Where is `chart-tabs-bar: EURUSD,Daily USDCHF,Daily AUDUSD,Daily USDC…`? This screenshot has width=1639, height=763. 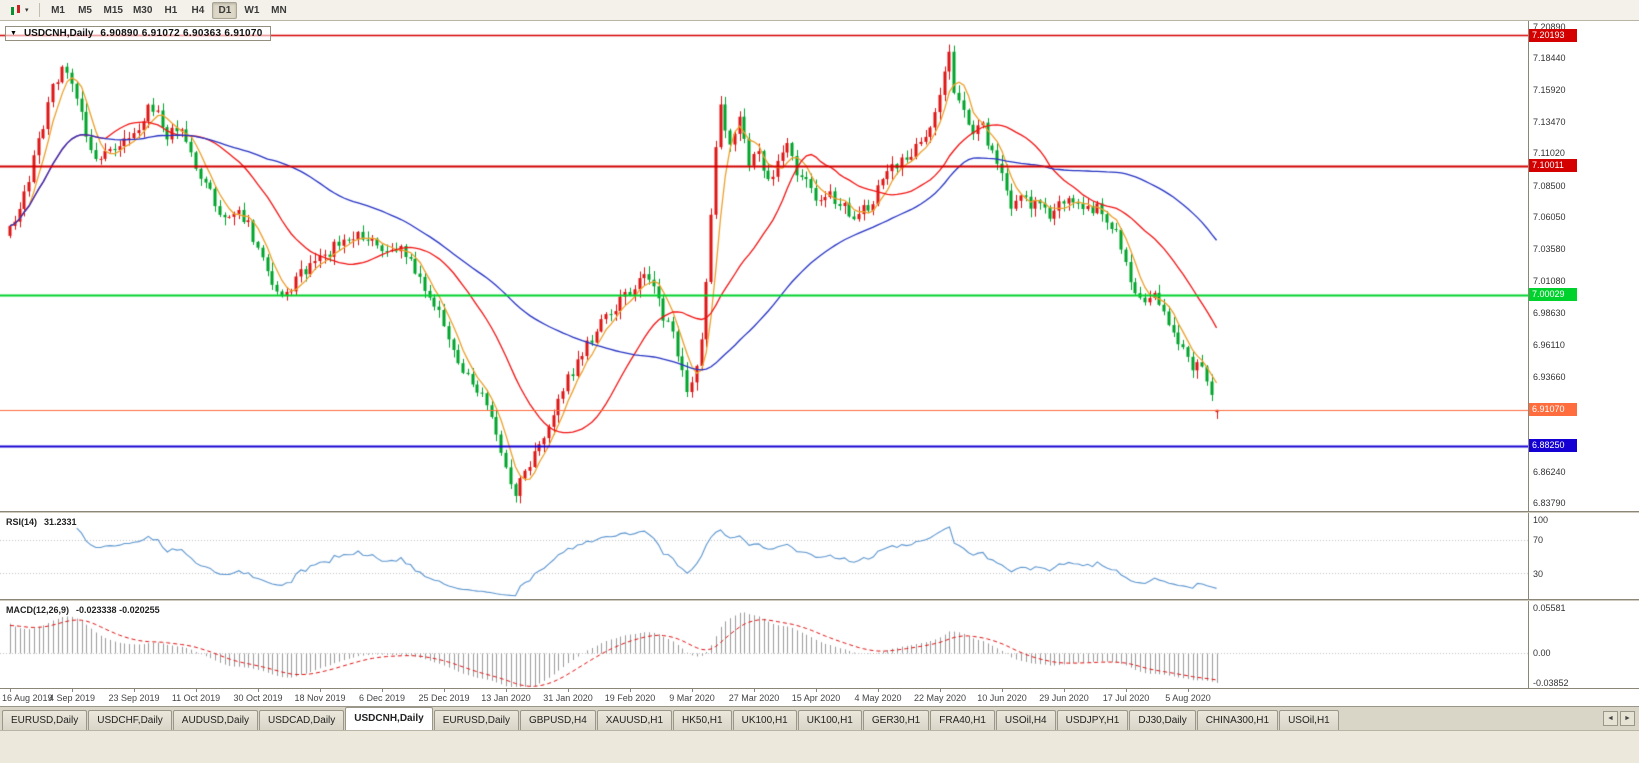 chart-tabs-bar: EURUSD,Daily USDCHF,Daily AUDUSD,Daily USDC… is located at coordinates (819, 718).